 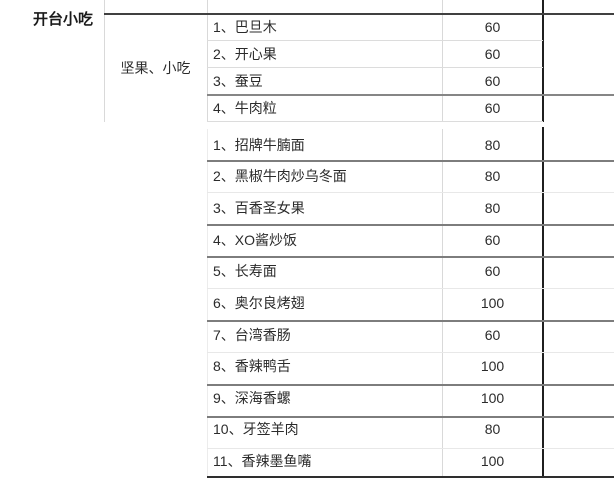 I want to click on item-name-cell: 8、香辣鸭舌, so click(x=252, y=366).